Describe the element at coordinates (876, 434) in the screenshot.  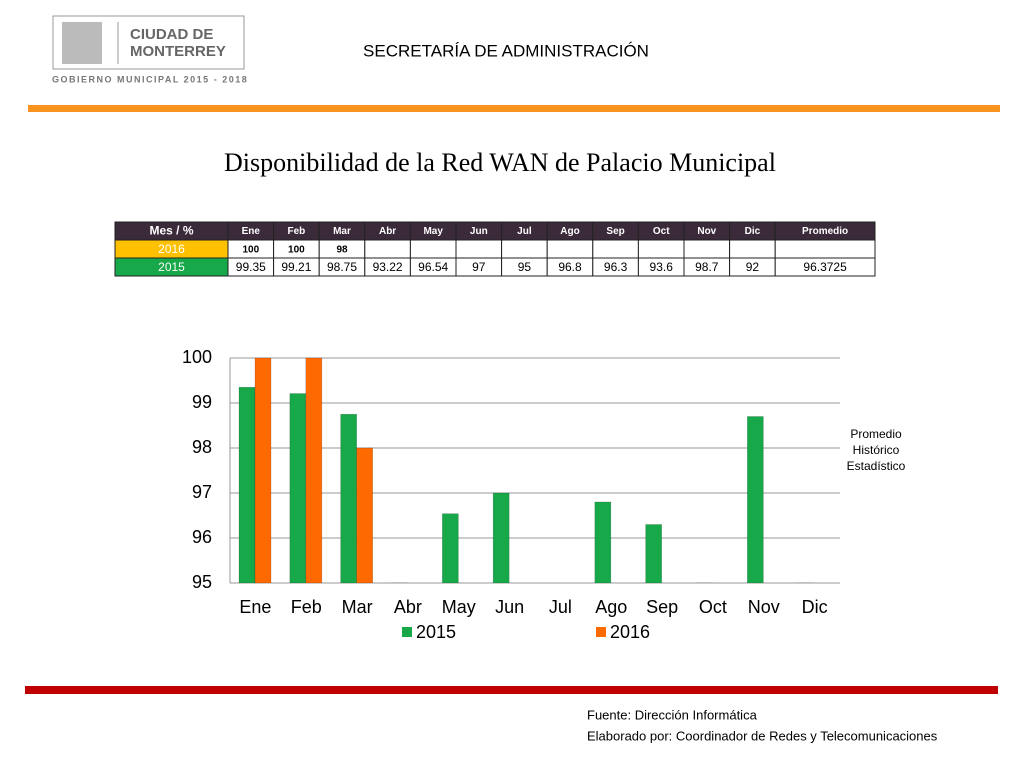
I see `annotation: Promedio` at that location.